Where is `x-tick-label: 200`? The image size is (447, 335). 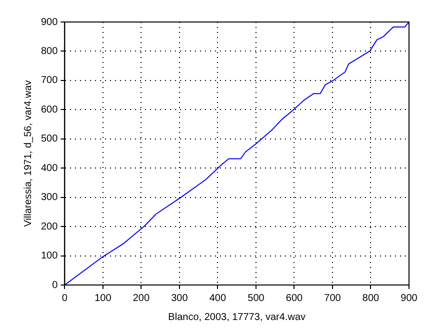
x-tick-label: 200 is located at coordinates (141, 298).